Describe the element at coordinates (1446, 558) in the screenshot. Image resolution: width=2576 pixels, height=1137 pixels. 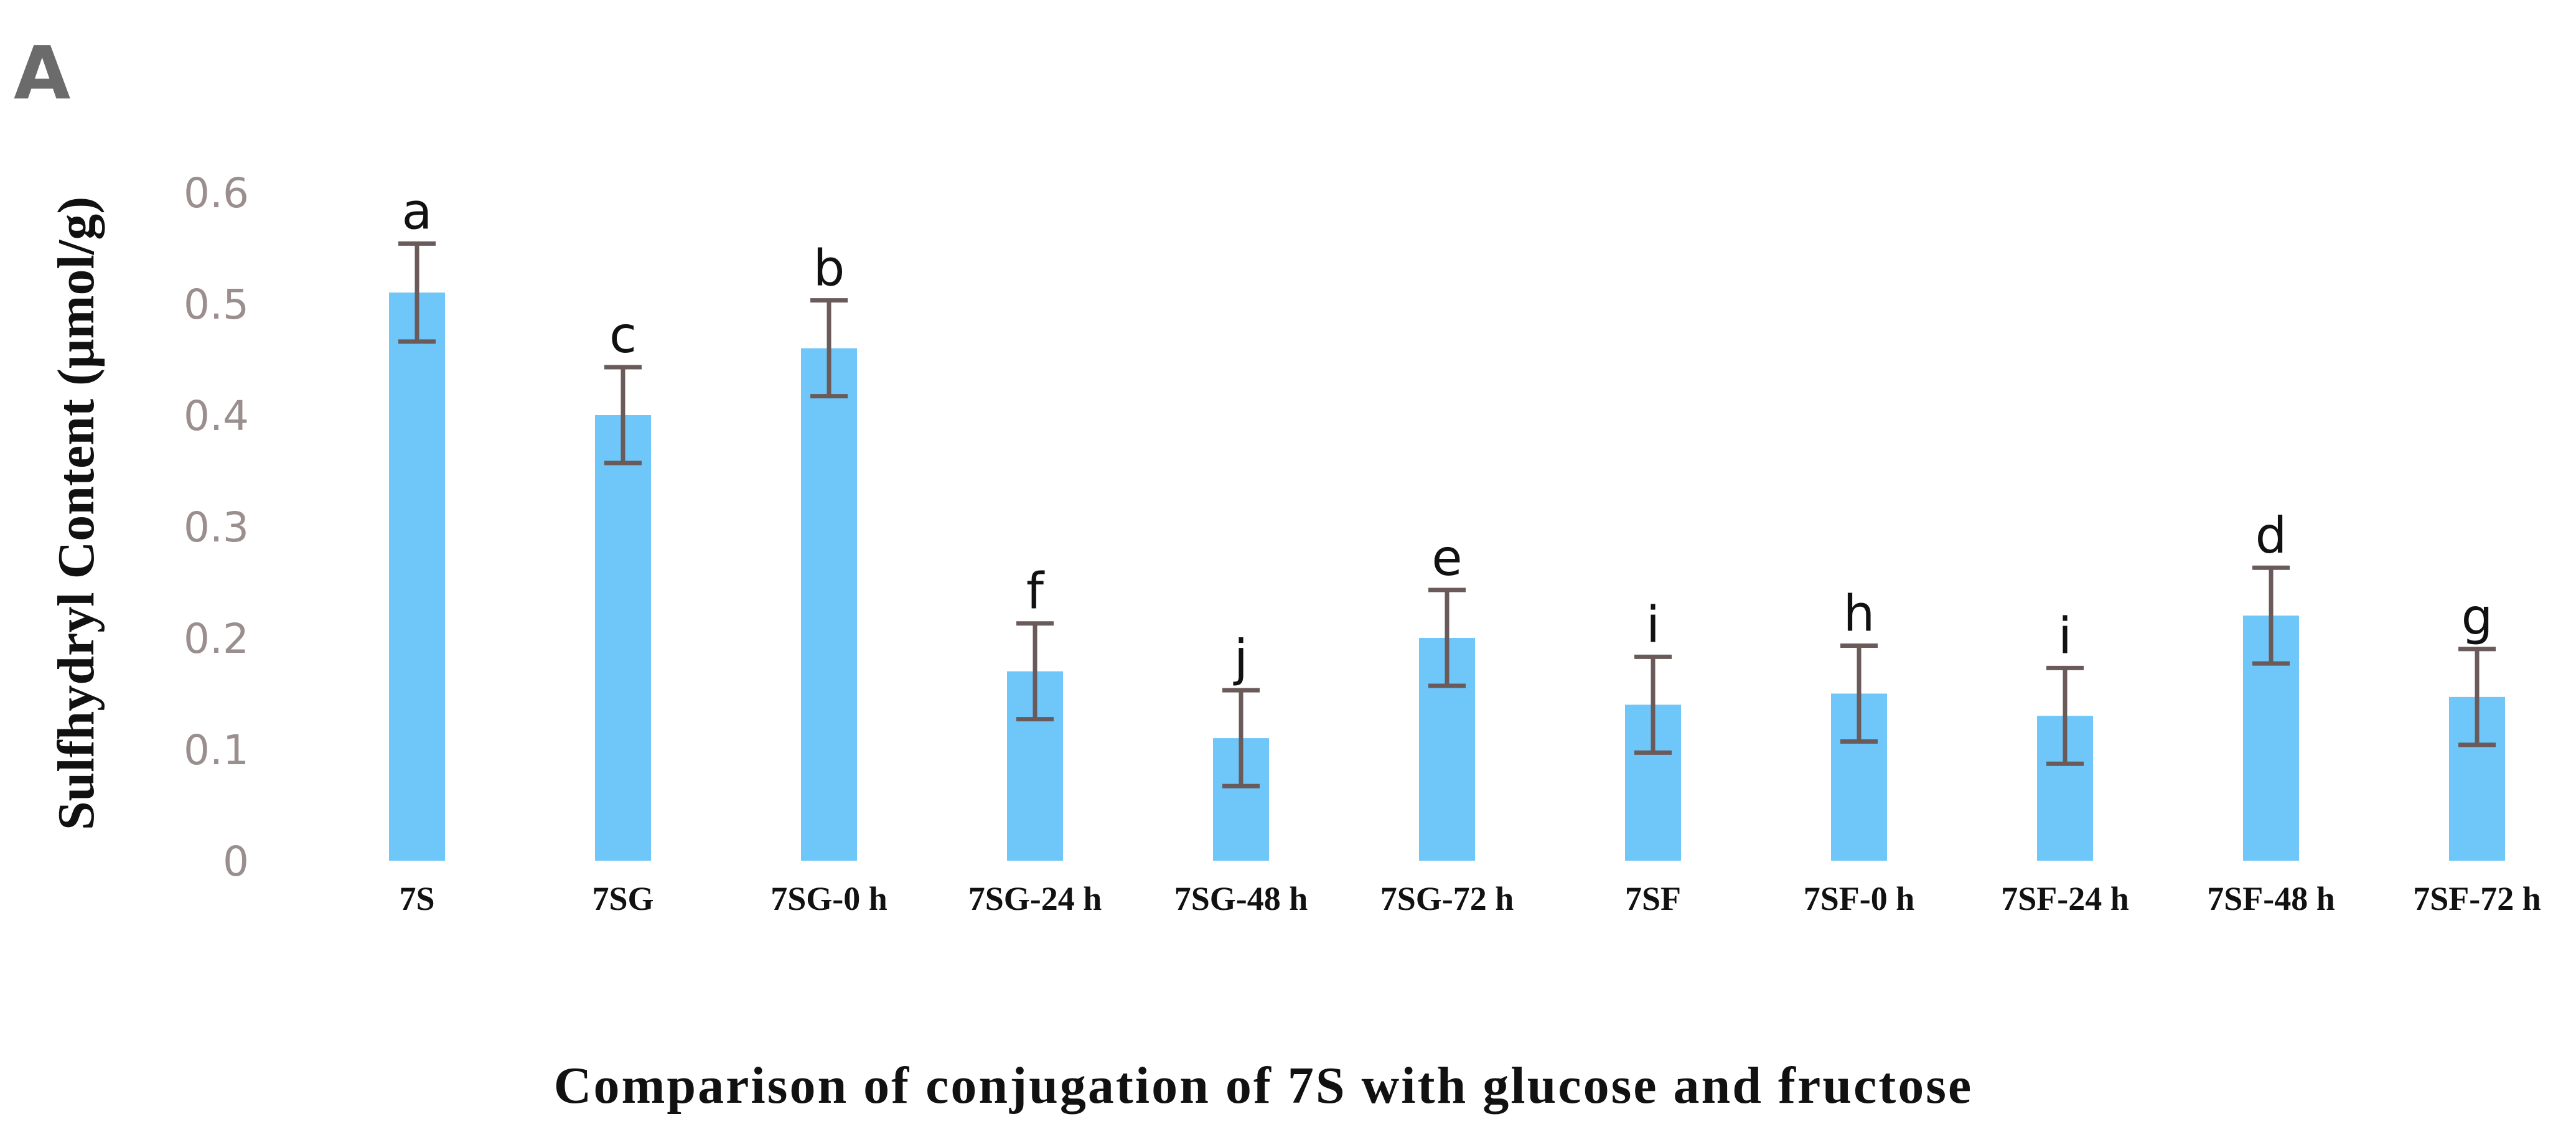
I see `significance-letter: e` at that location.